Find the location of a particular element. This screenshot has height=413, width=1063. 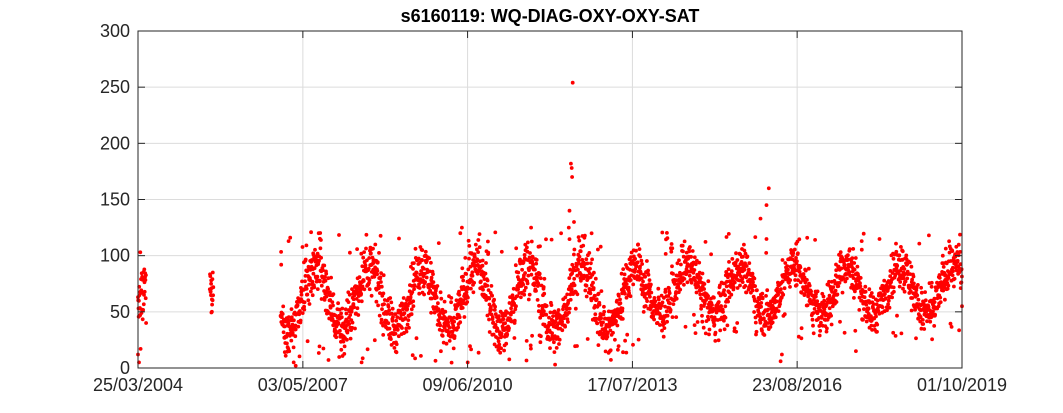

chart-title: s6160119: WQ-DIAG-OXY-OXY-SAT is located at coordinates (550, 16).